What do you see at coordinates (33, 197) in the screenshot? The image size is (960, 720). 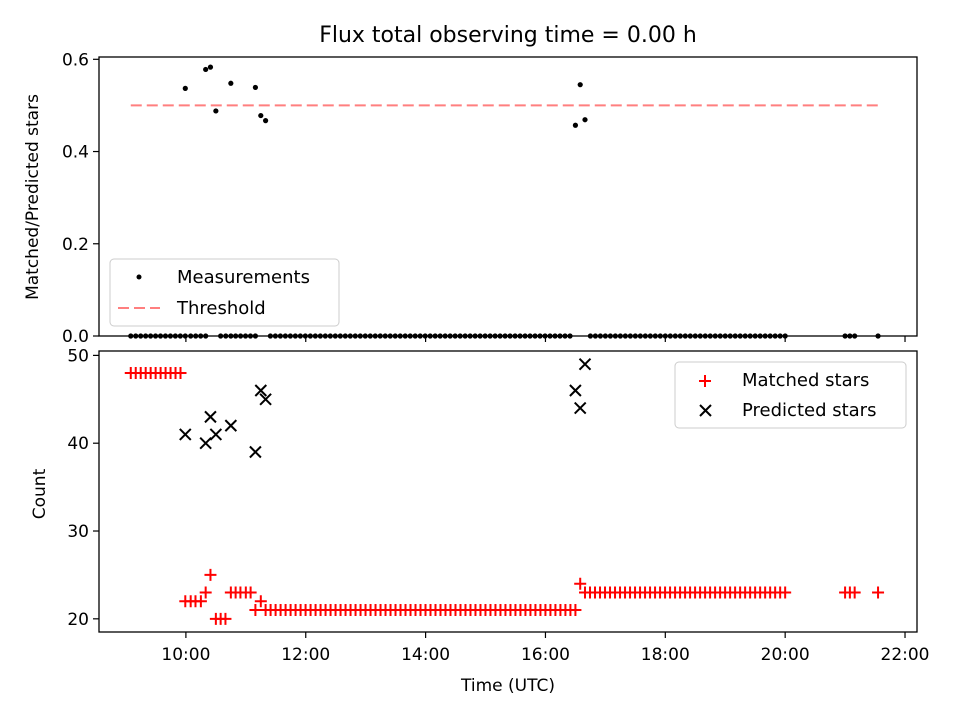 I see `top-y-axis-label: Matched/Predicted stars` at bounding box center [33, 197].